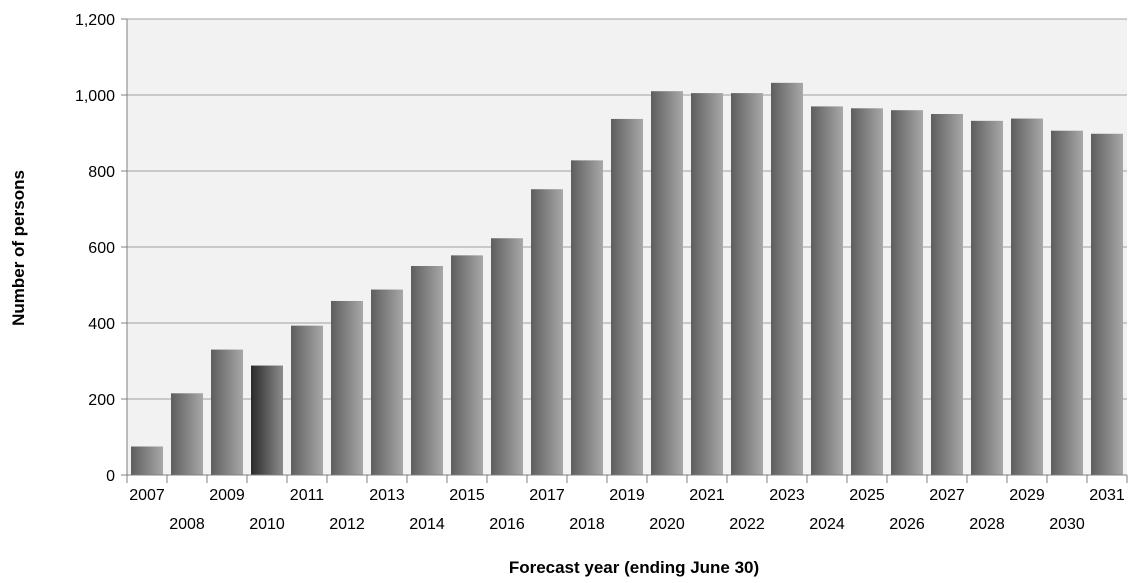  I want to click on bar-2030, so click(1067, 302).